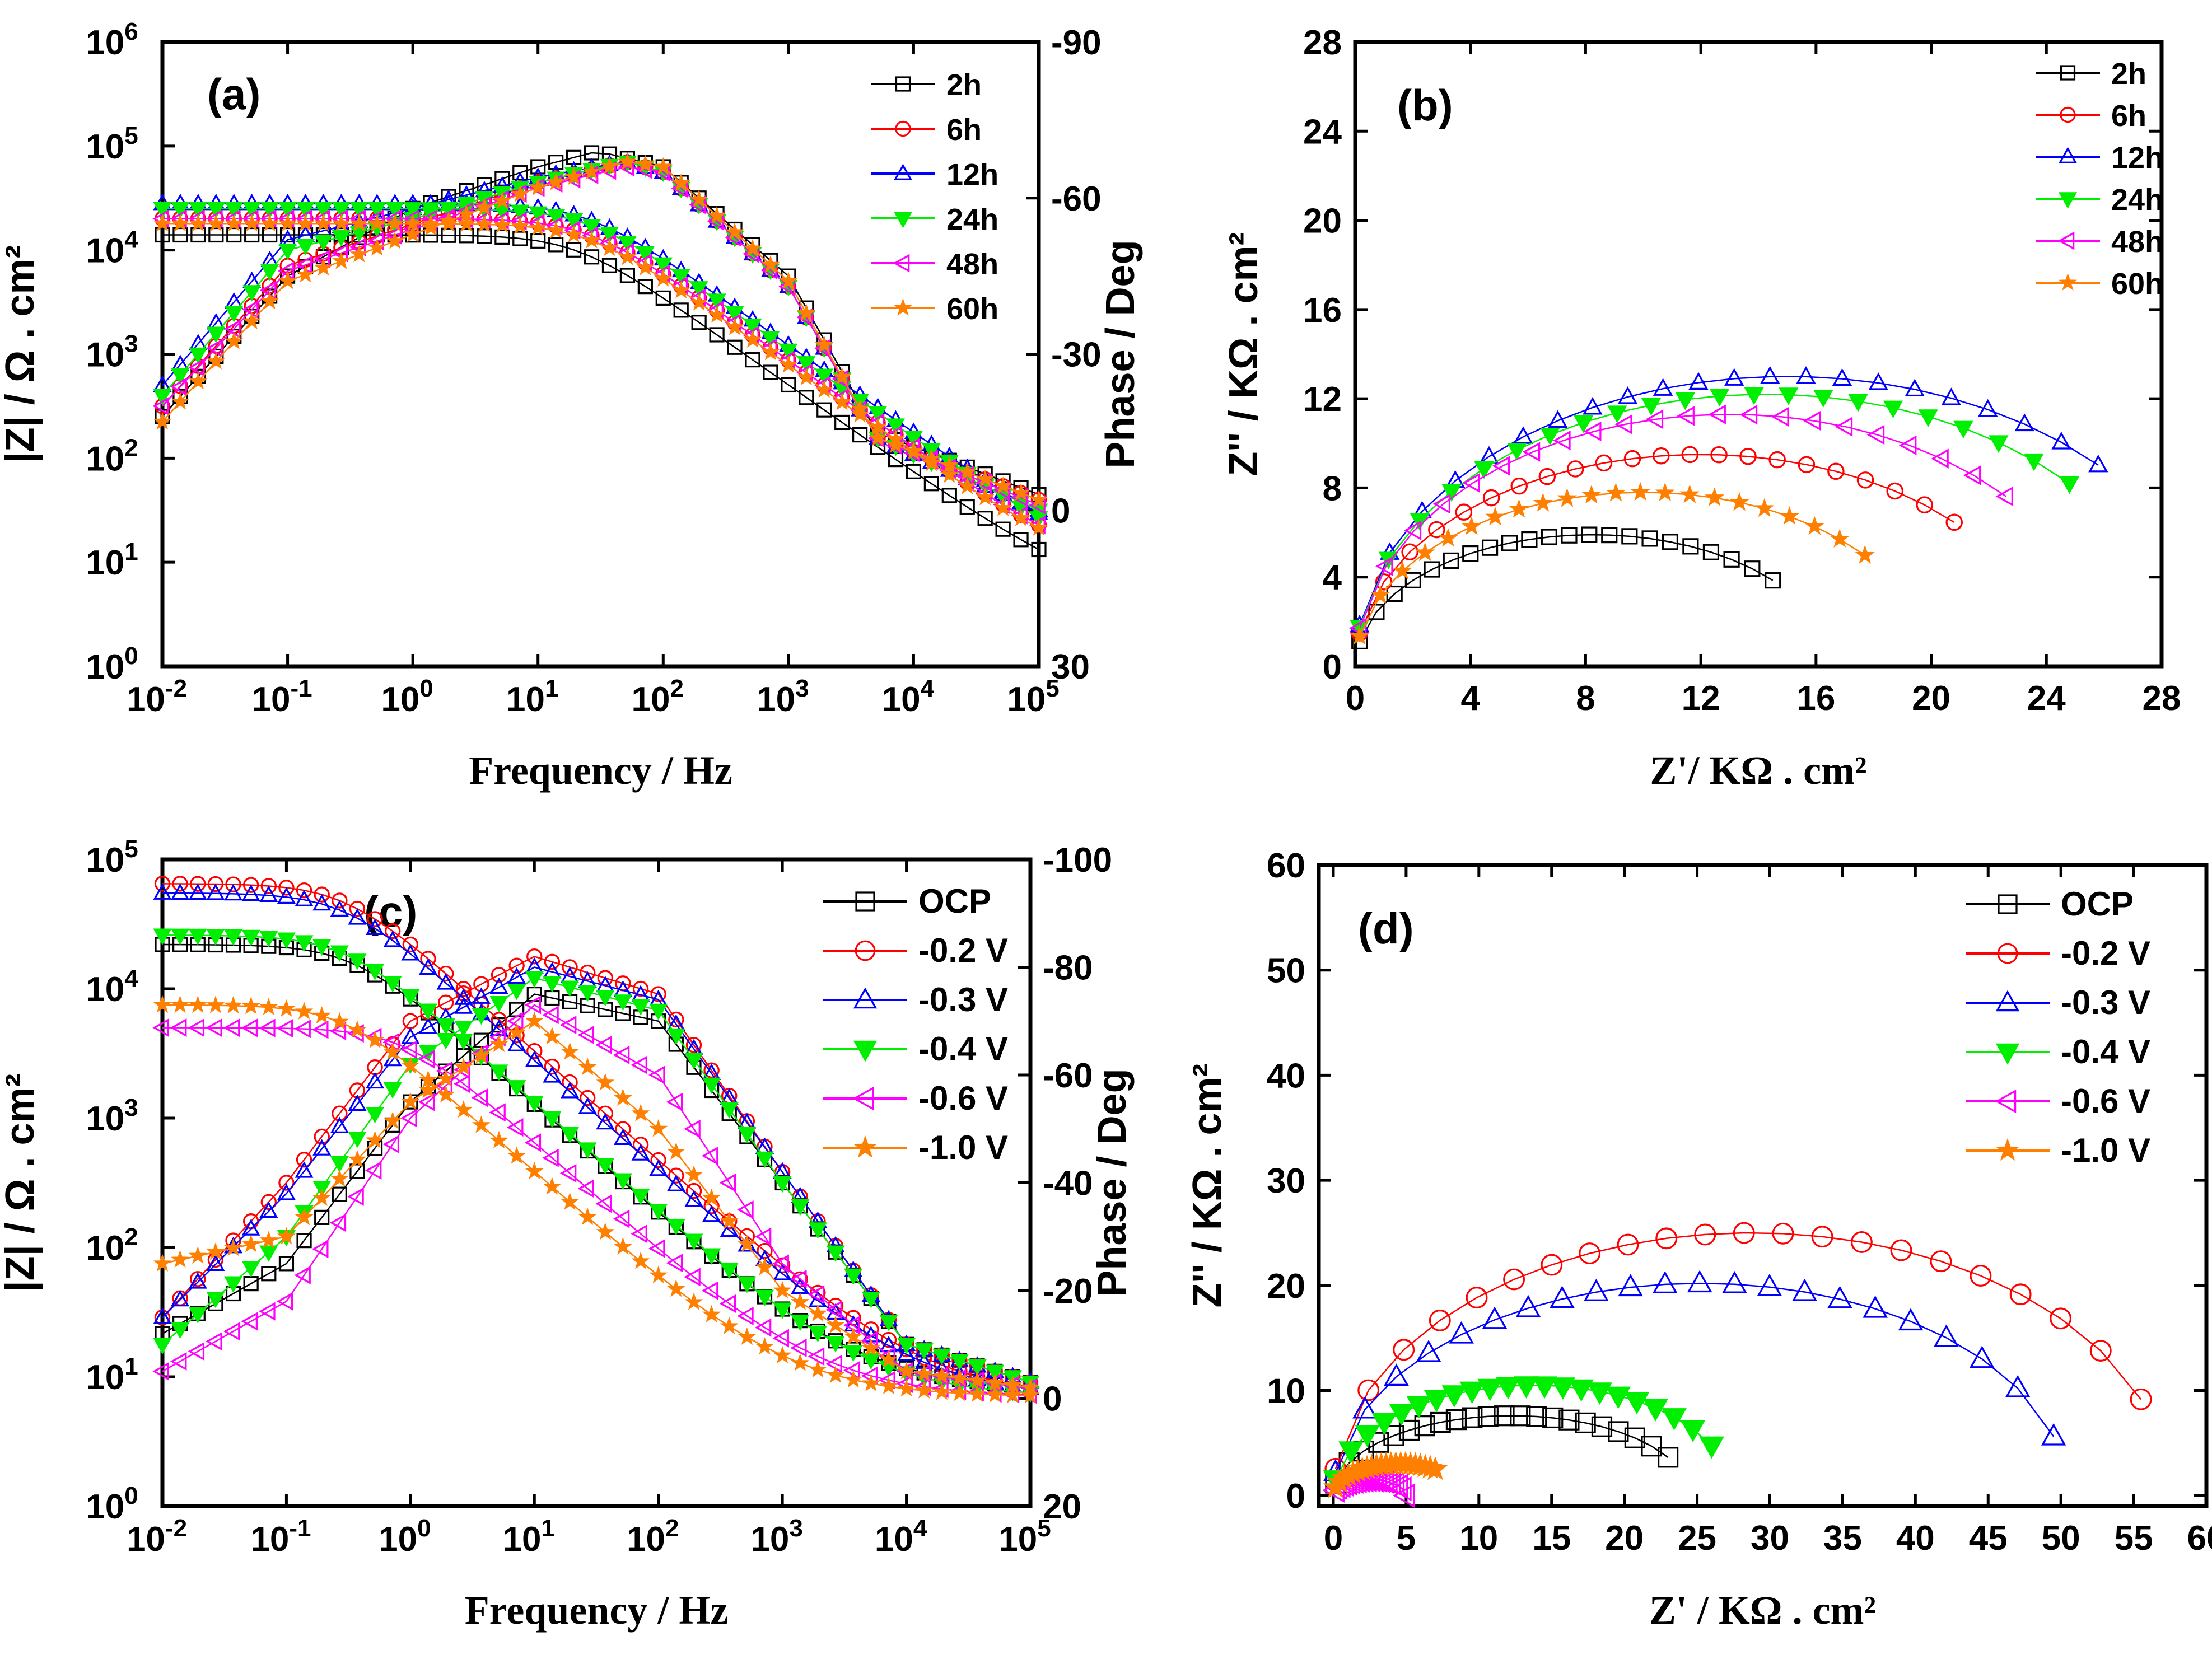 The height and width of the screenshot is (1664, 2212). What do you see at coordinates (112, 352) in the screenshot?
I see `y-tick-label: 10³` at bounding box center [112, 352].